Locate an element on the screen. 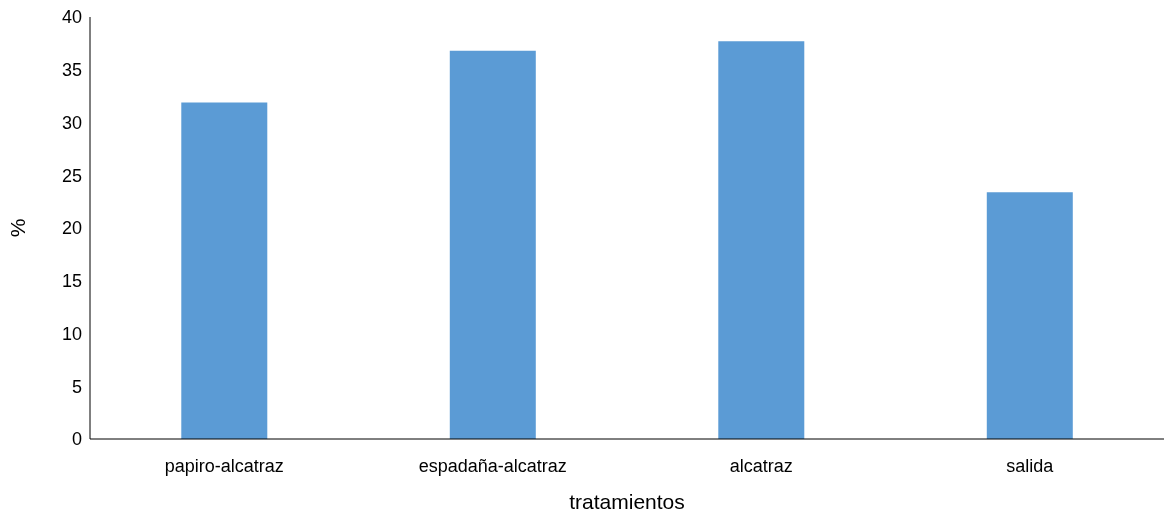 Image resolution: width=1172 pixels, height=527 pixels. y-tick-label: 15 is located at coordinates (71, 281).